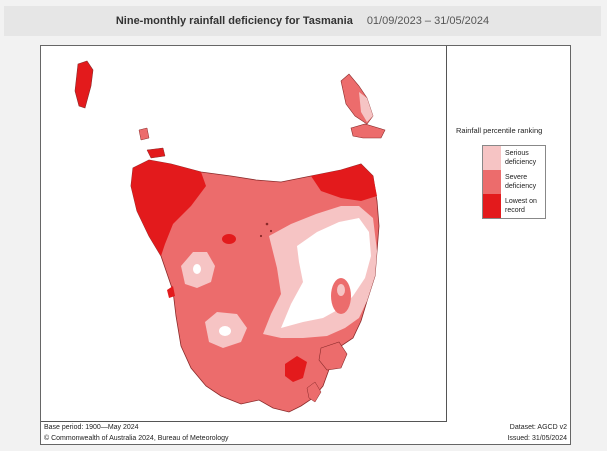 The image size is (607, 451). What do you see at coordinates (537, 438) in the screenshot?
I see `issued-note: Issued: 31/05/2024` at bounding box center [537, 438].